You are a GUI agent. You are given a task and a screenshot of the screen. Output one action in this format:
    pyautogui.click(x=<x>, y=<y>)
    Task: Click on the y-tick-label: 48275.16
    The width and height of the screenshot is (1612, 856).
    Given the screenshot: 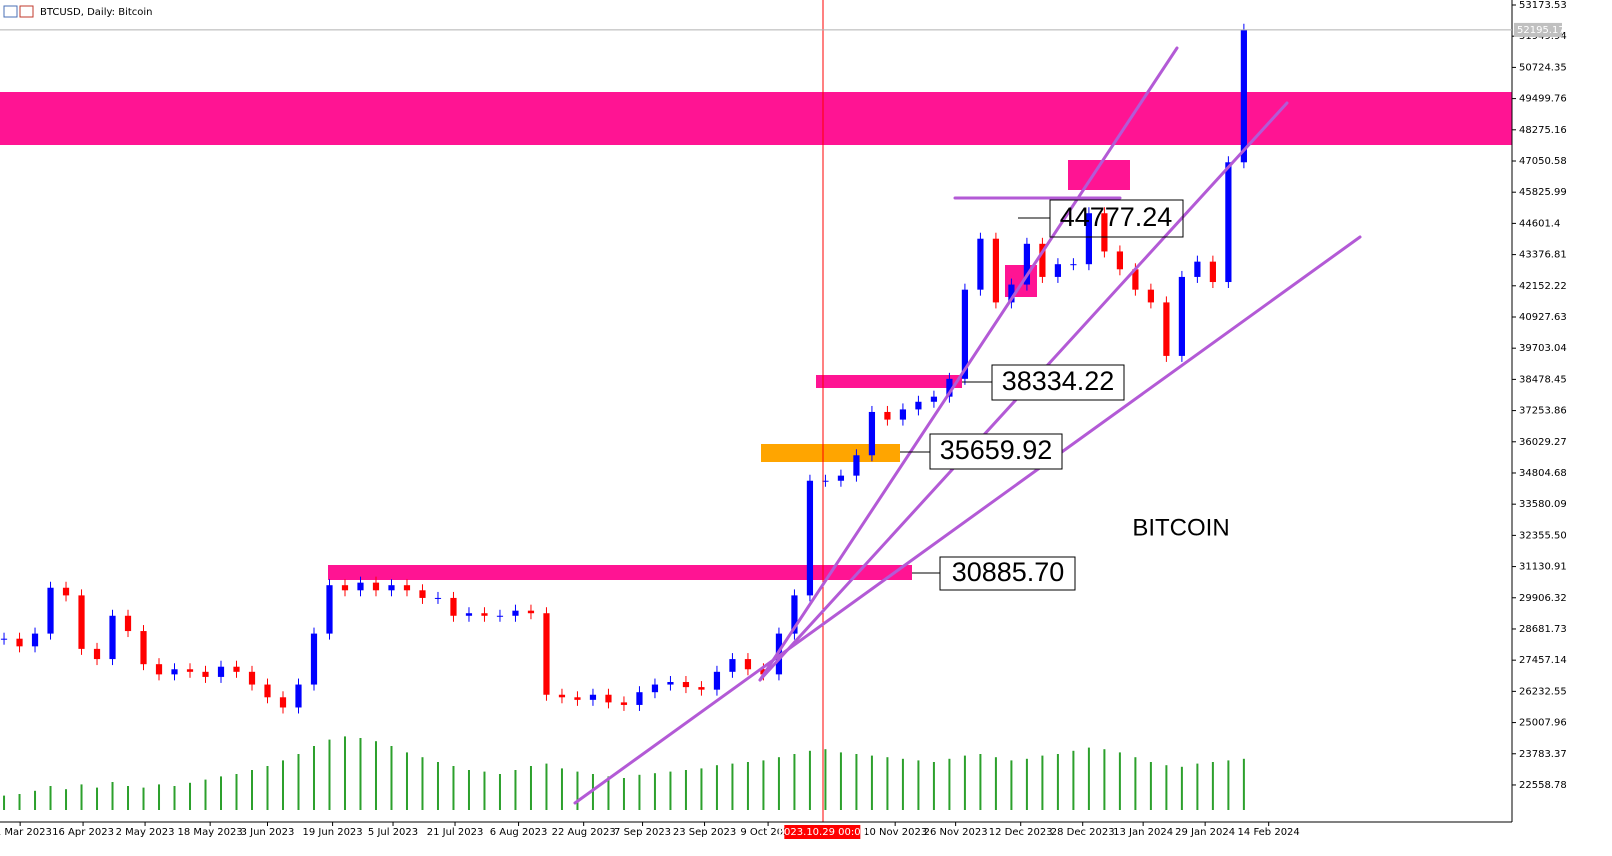 What is the action you would take?
    pyautogui.click(x=1543, y=130)
    